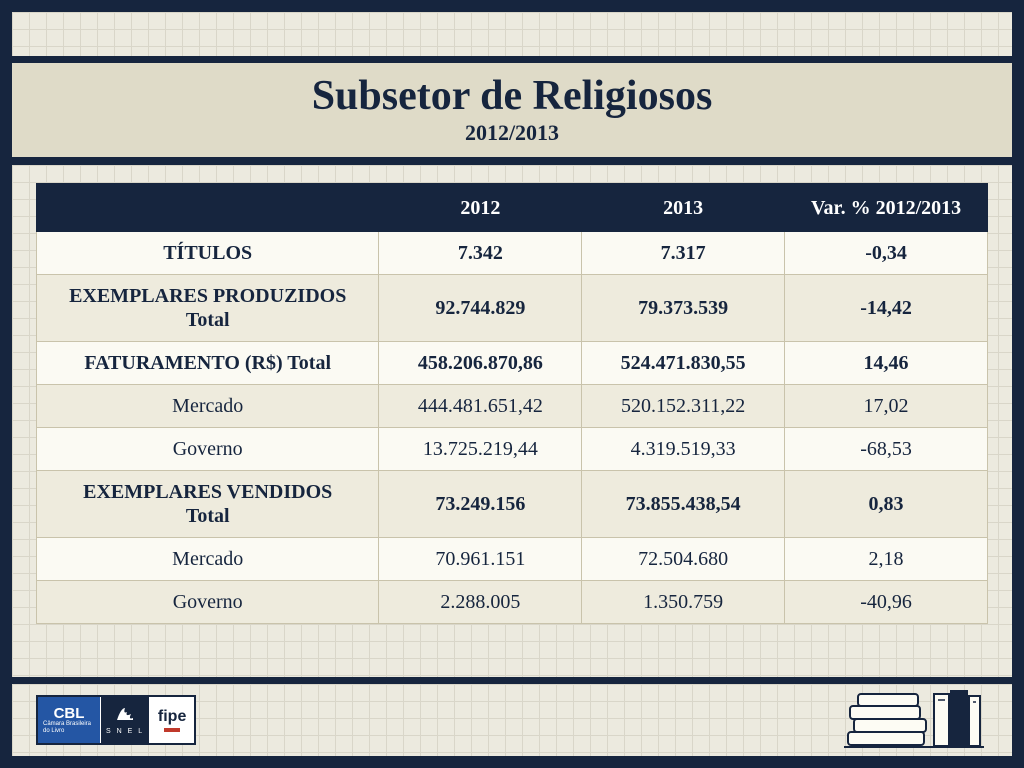 This screenshot has height=768, width=1024. I want to click on row-label-text: TÍTULOS, so click(208, 253).